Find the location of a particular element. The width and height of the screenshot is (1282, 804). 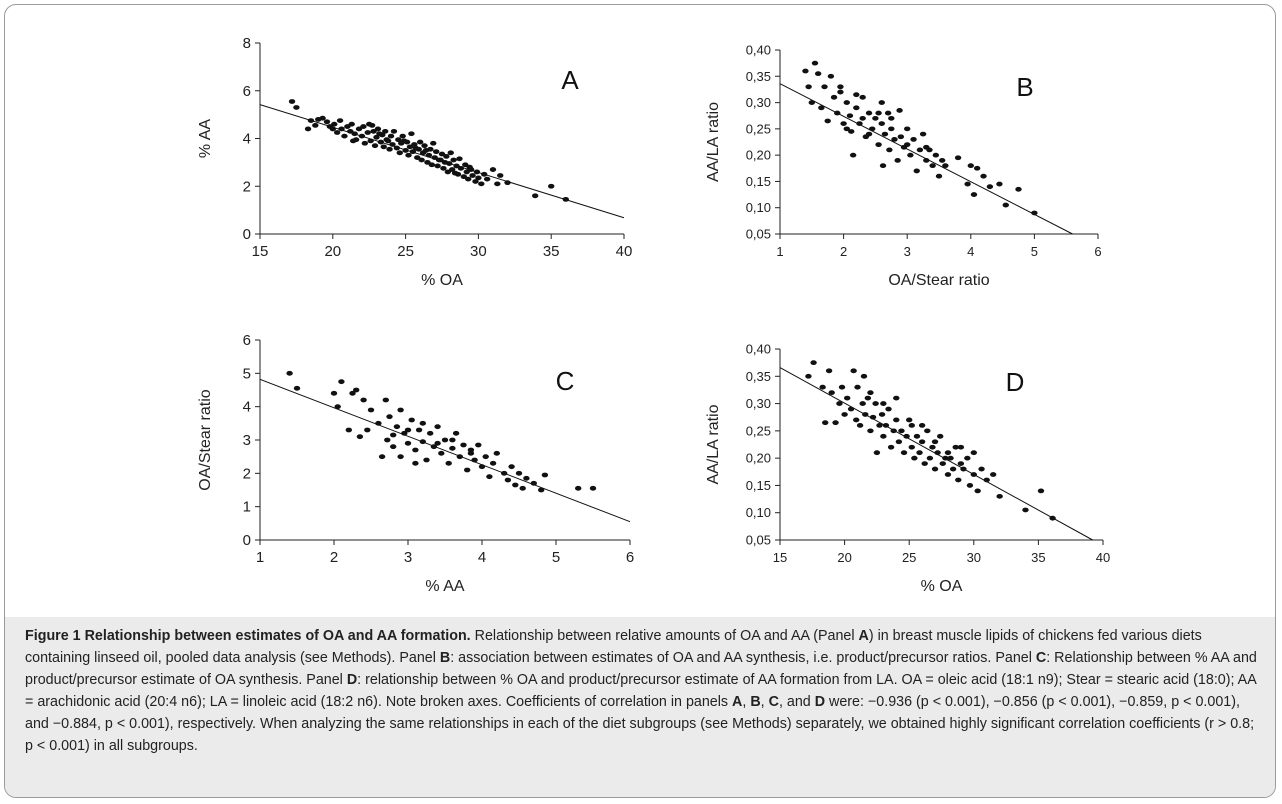

y-tick-label: 0,10 is located at coordinates (758, 207).